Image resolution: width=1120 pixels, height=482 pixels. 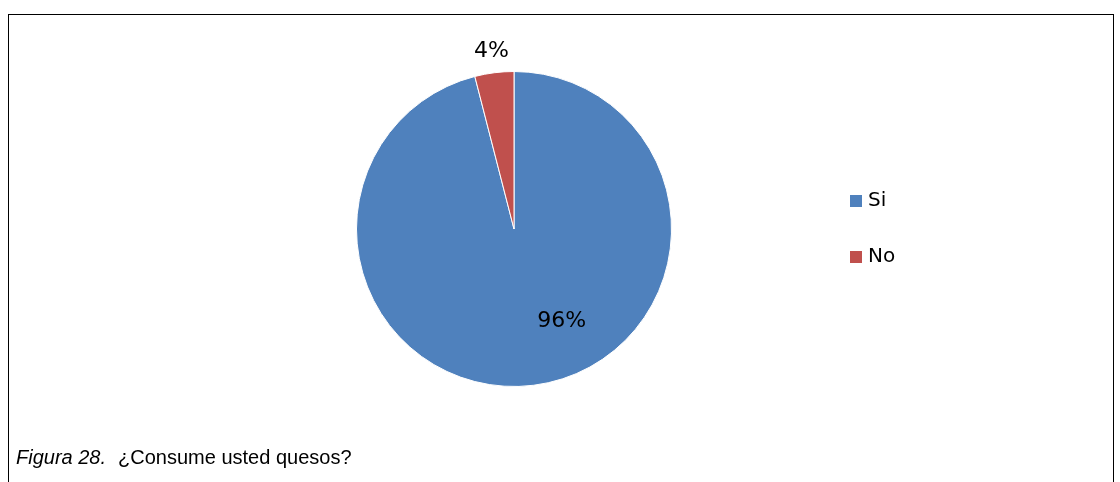 What do you see at coordinates (877, 199) in the screenshot?
I see `legend-label: Si` at bounding box center [877, 199].